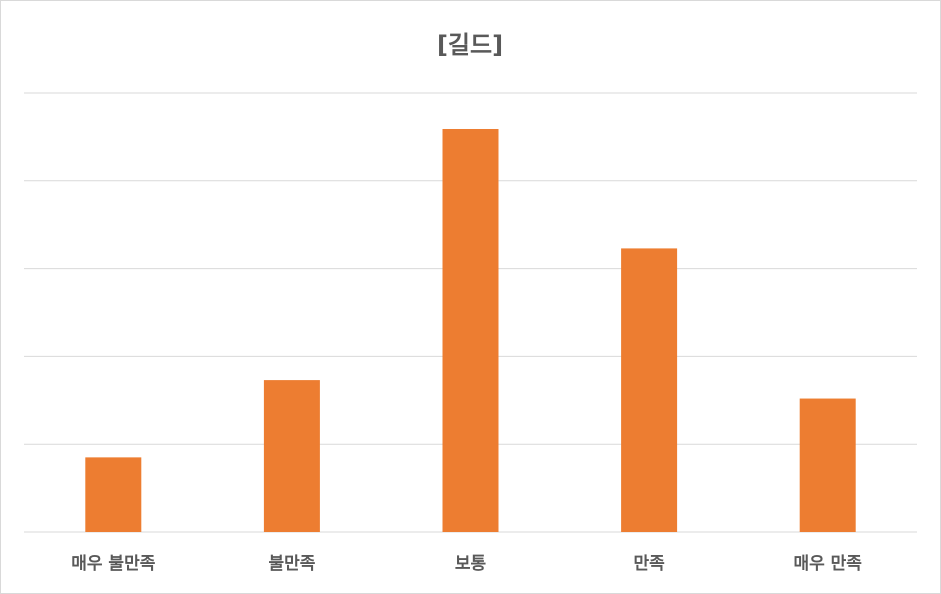 The height and width of the screenshot is (594, 941). I want to click on x-tick-label: 만족, so click(649, 564).